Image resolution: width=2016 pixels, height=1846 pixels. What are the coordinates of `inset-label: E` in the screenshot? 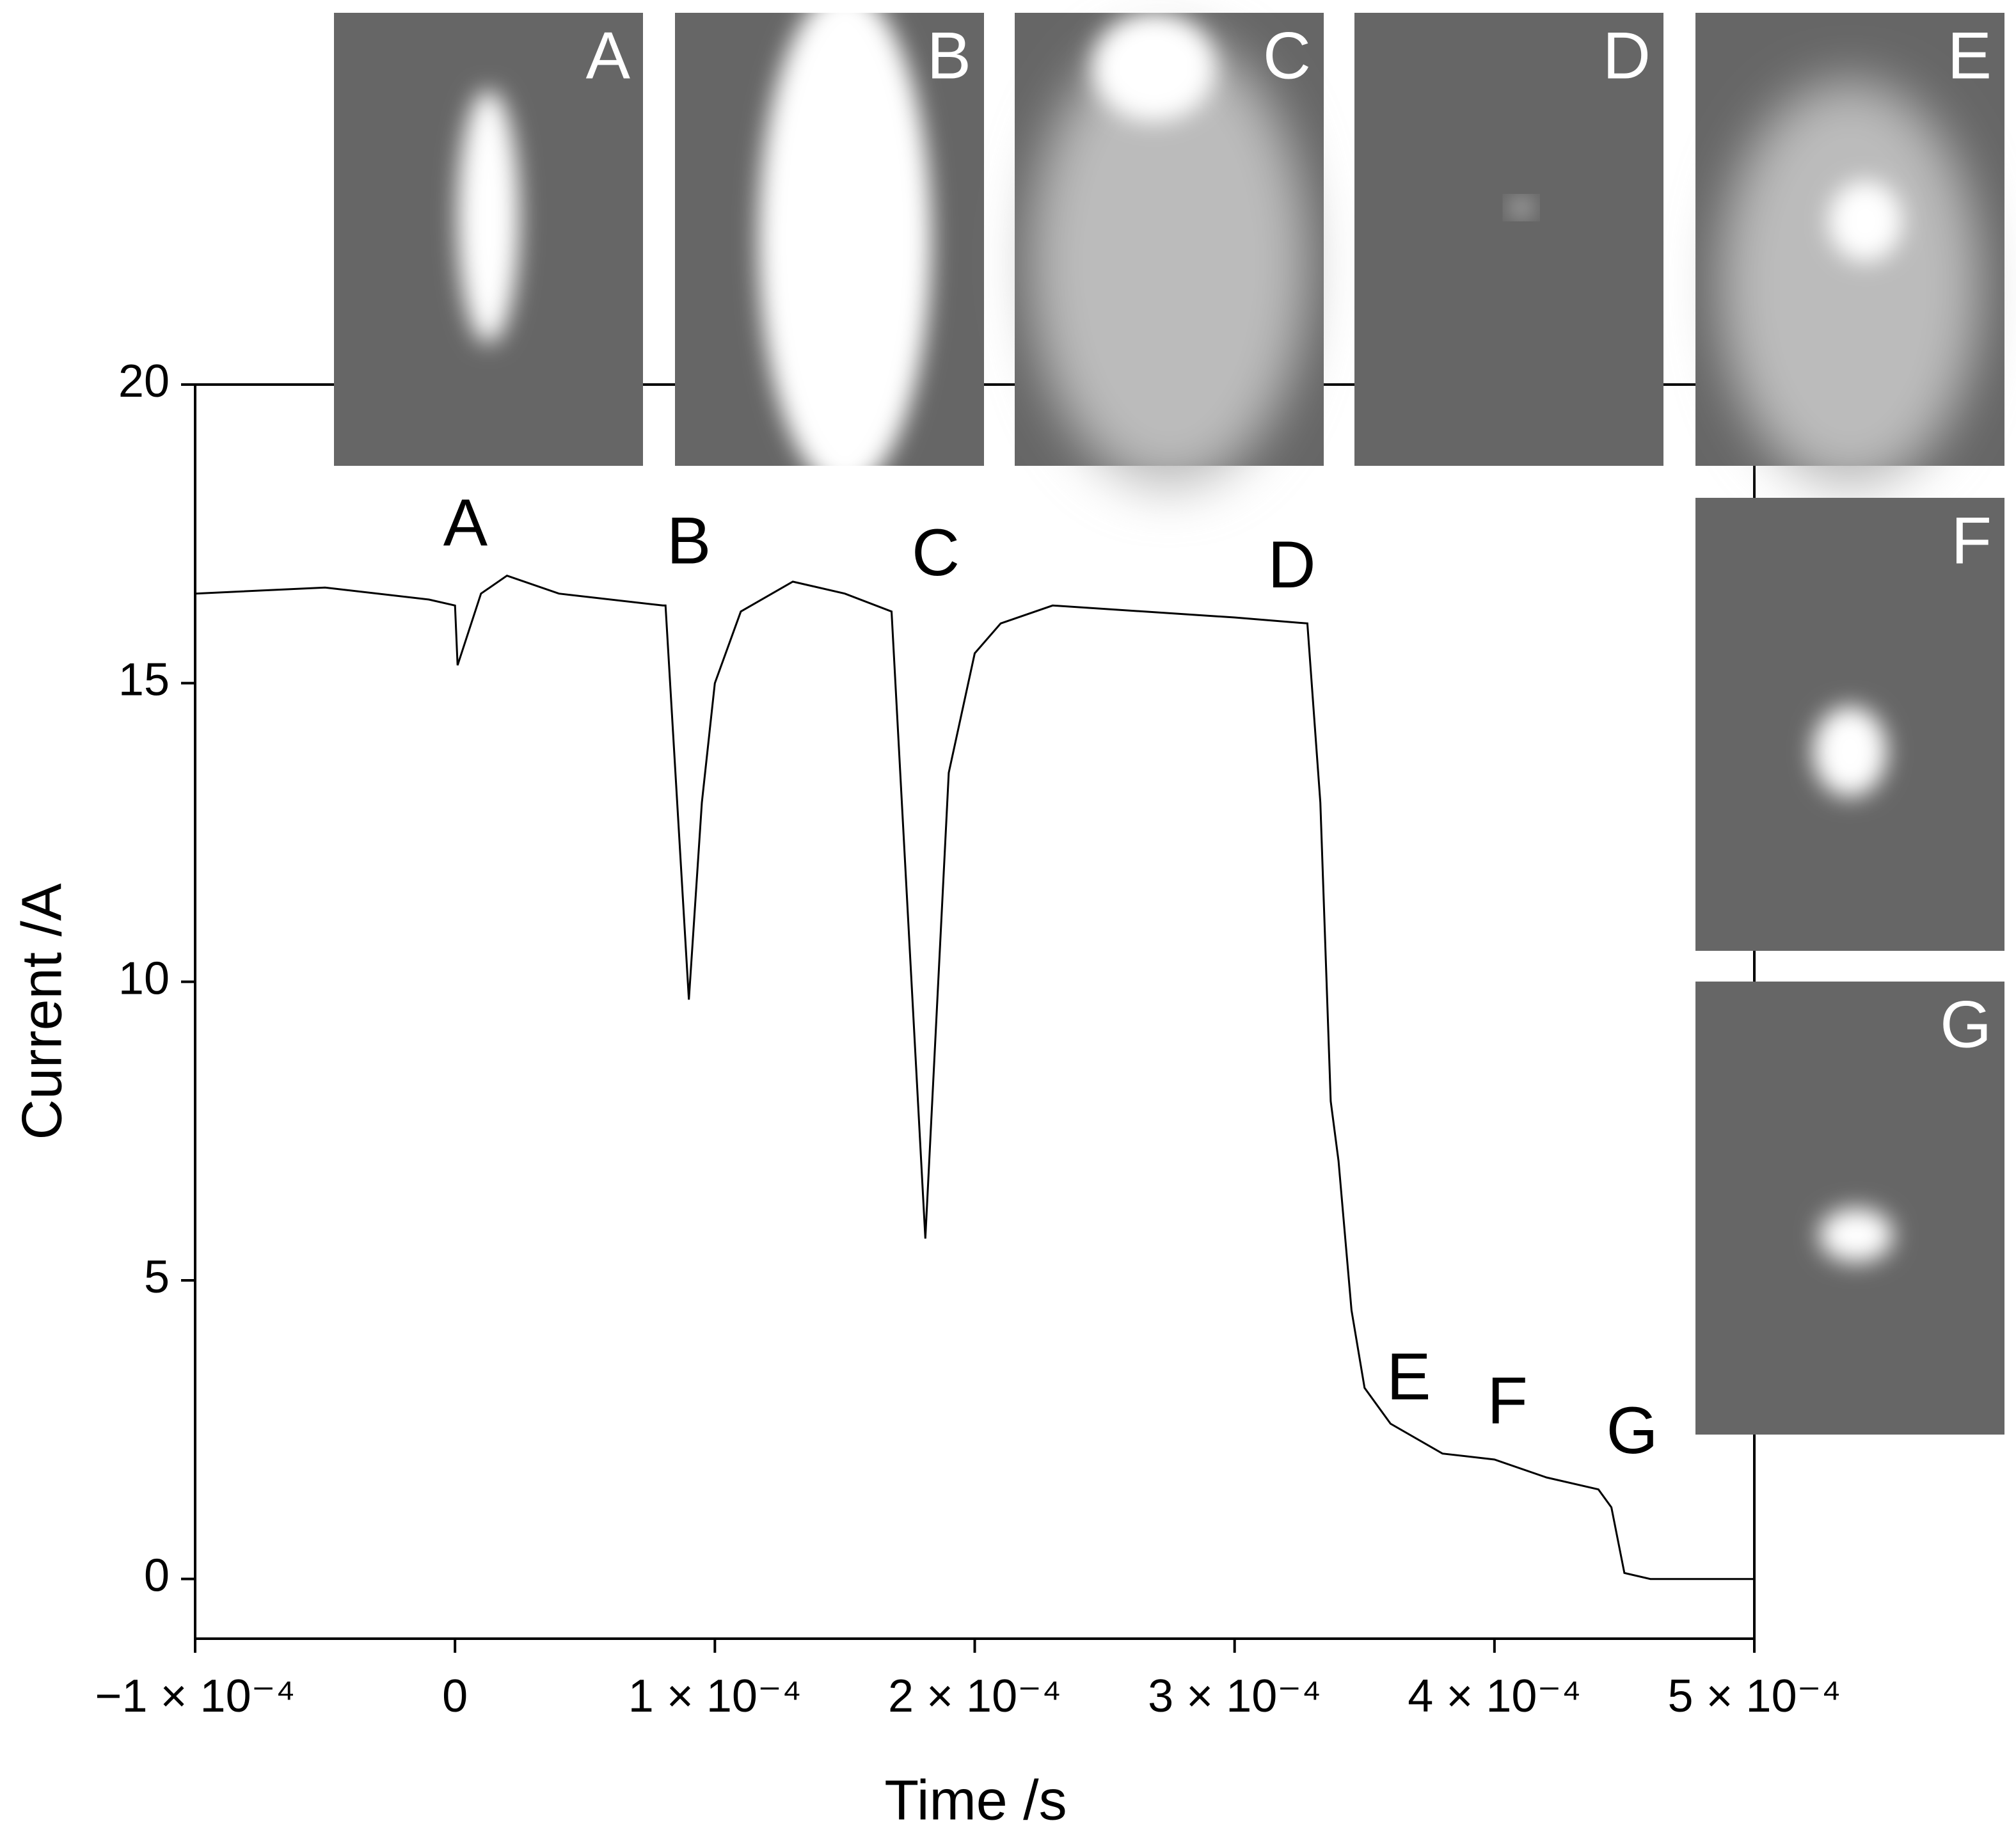 It's located at (1970, 56).